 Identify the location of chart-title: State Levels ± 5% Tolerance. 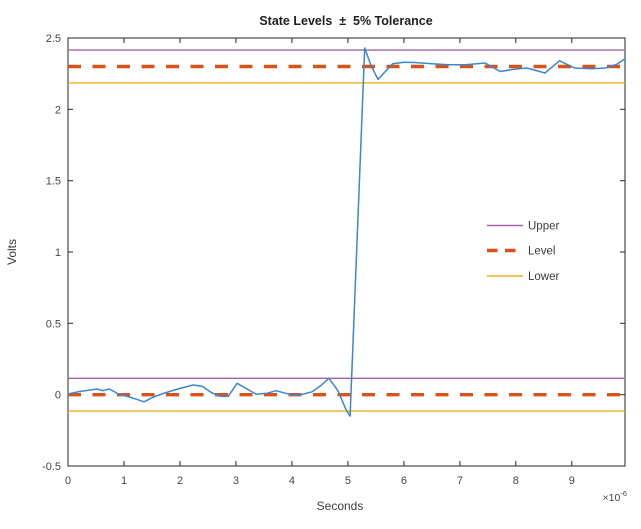
(345, 21).